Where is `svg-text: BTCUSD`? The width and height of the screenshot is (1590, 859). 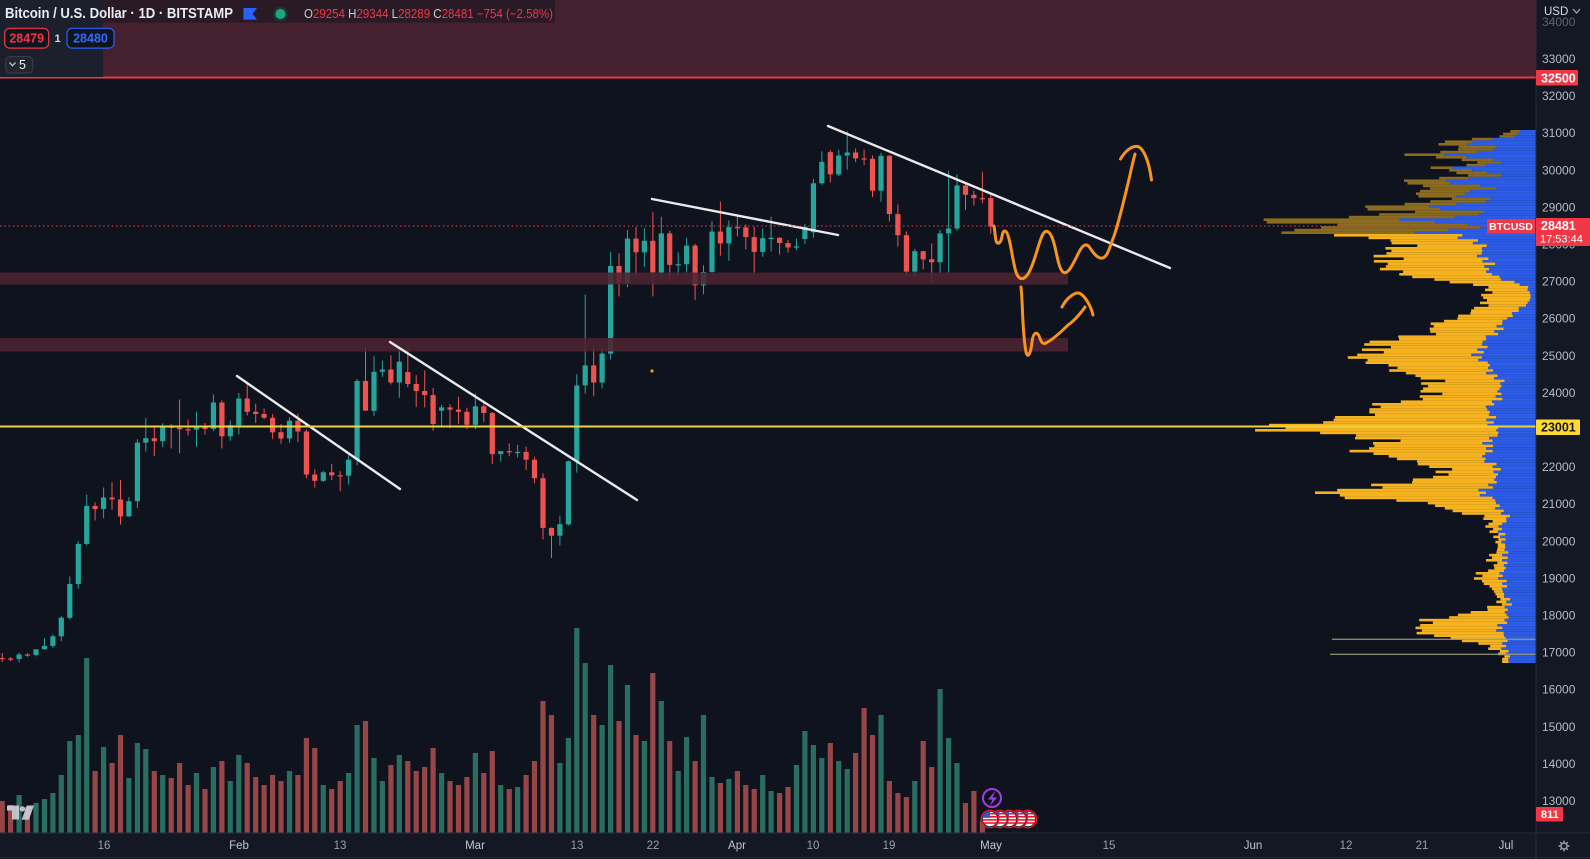 svg-text: BTCUSD is located at coordinates (1511, 227).